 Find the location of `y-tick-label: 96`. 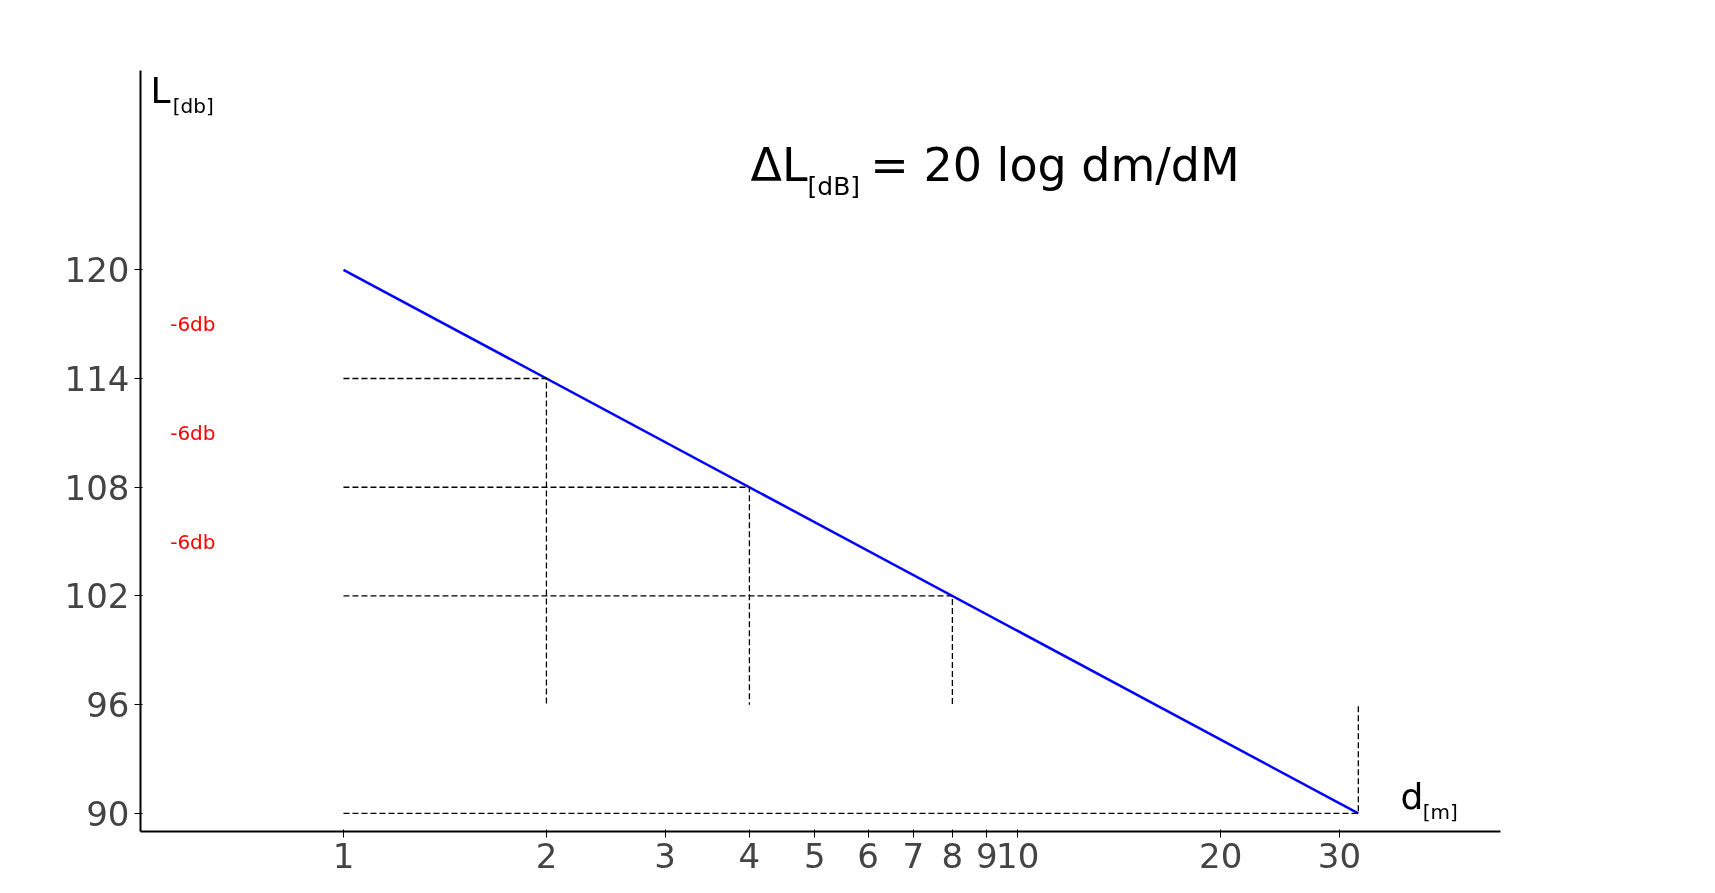

y-tick-label: 96 is located at coordinates (108, 705).